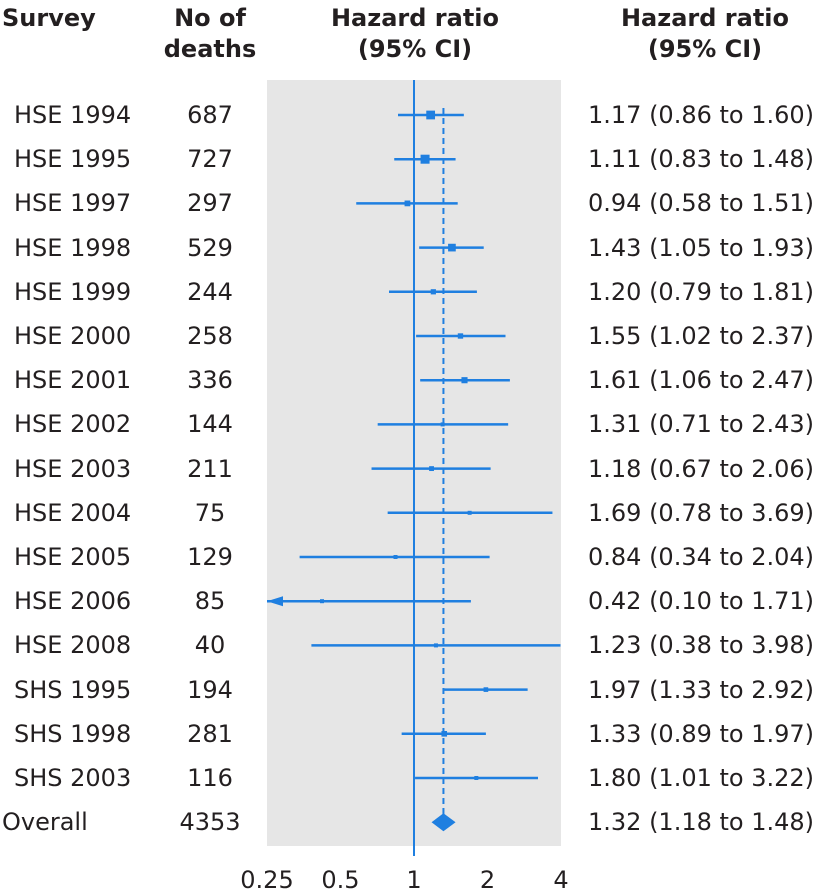 The width and height of the screenshot is (820, 896). I want to click on survey-label: SHS 1998, so click(73, 733).